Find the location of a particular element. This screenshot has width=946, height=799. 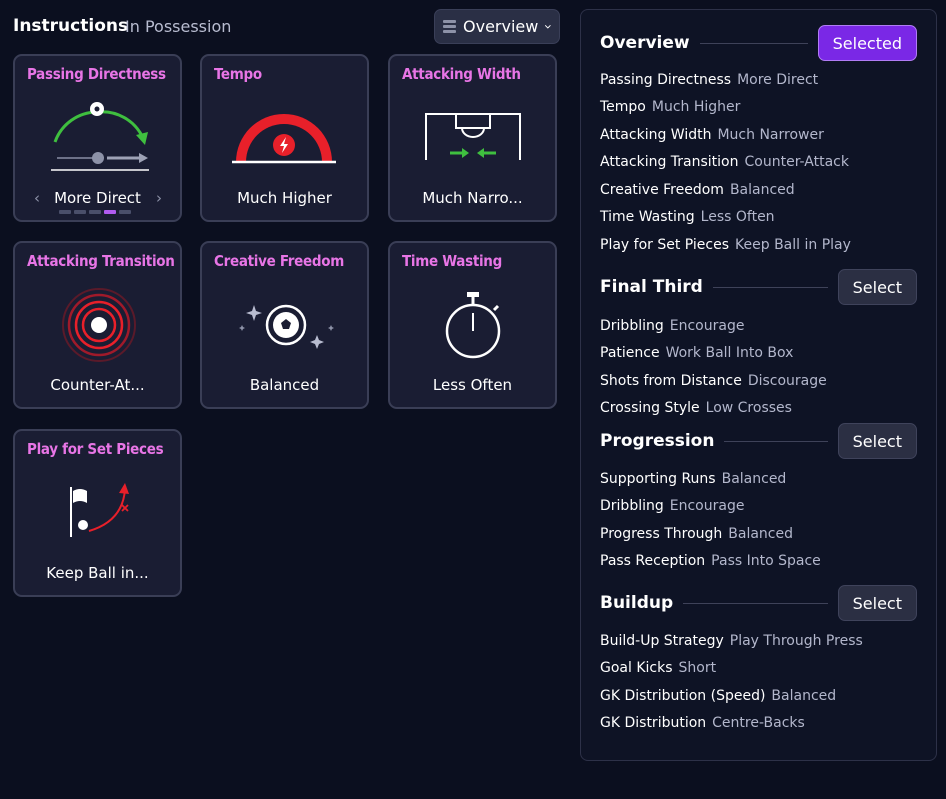

card-value: Much Higher is located at coordinates (284, 198).